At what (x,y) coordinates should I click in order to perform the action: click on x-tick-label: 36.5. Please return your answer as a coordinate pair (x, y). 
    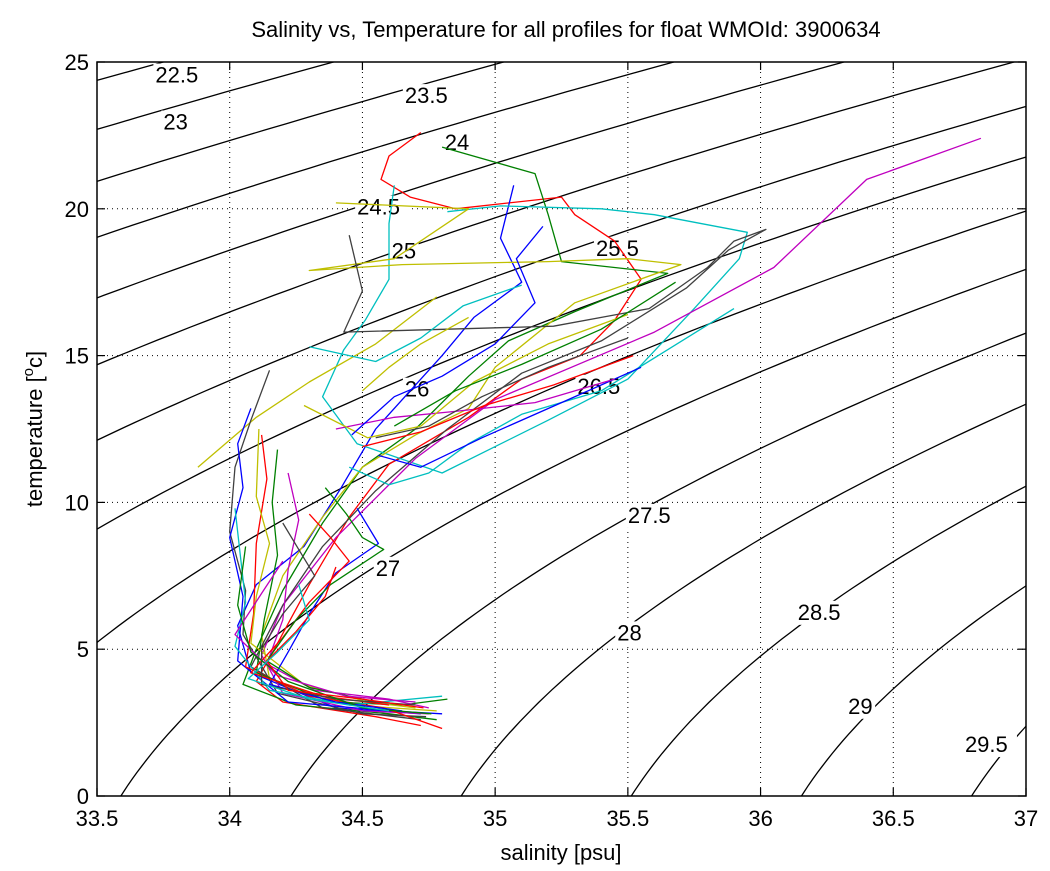
    Looking at the image, I should click on (893, 818).